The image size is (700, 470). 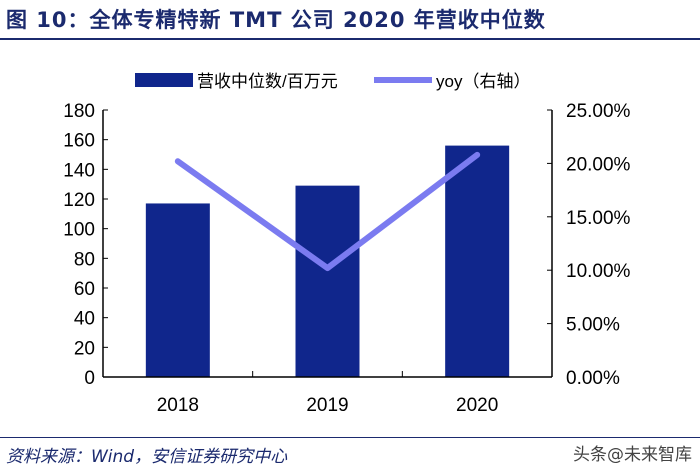 What do you see at coordinates (350, 39) in the screenshot?
I see `title-divider` at bounding box center [350, 39].